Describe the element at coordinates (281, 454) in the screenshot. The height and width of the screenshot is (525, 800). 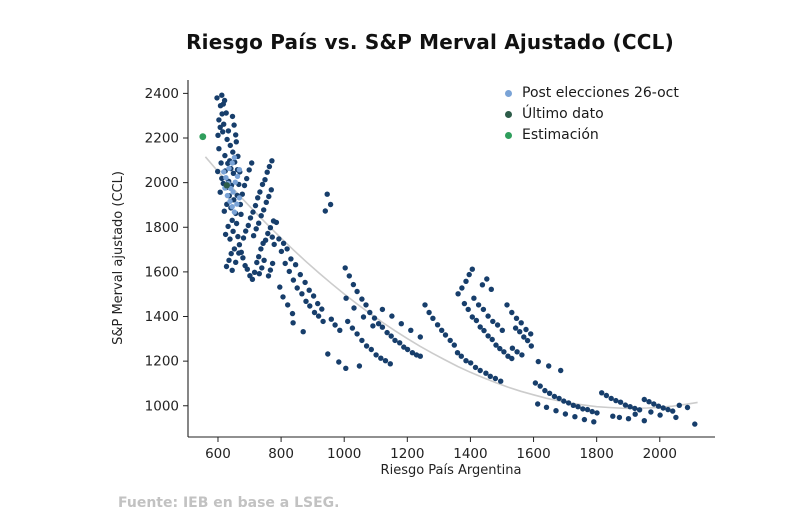
I see `svg-text: 800` at that location.